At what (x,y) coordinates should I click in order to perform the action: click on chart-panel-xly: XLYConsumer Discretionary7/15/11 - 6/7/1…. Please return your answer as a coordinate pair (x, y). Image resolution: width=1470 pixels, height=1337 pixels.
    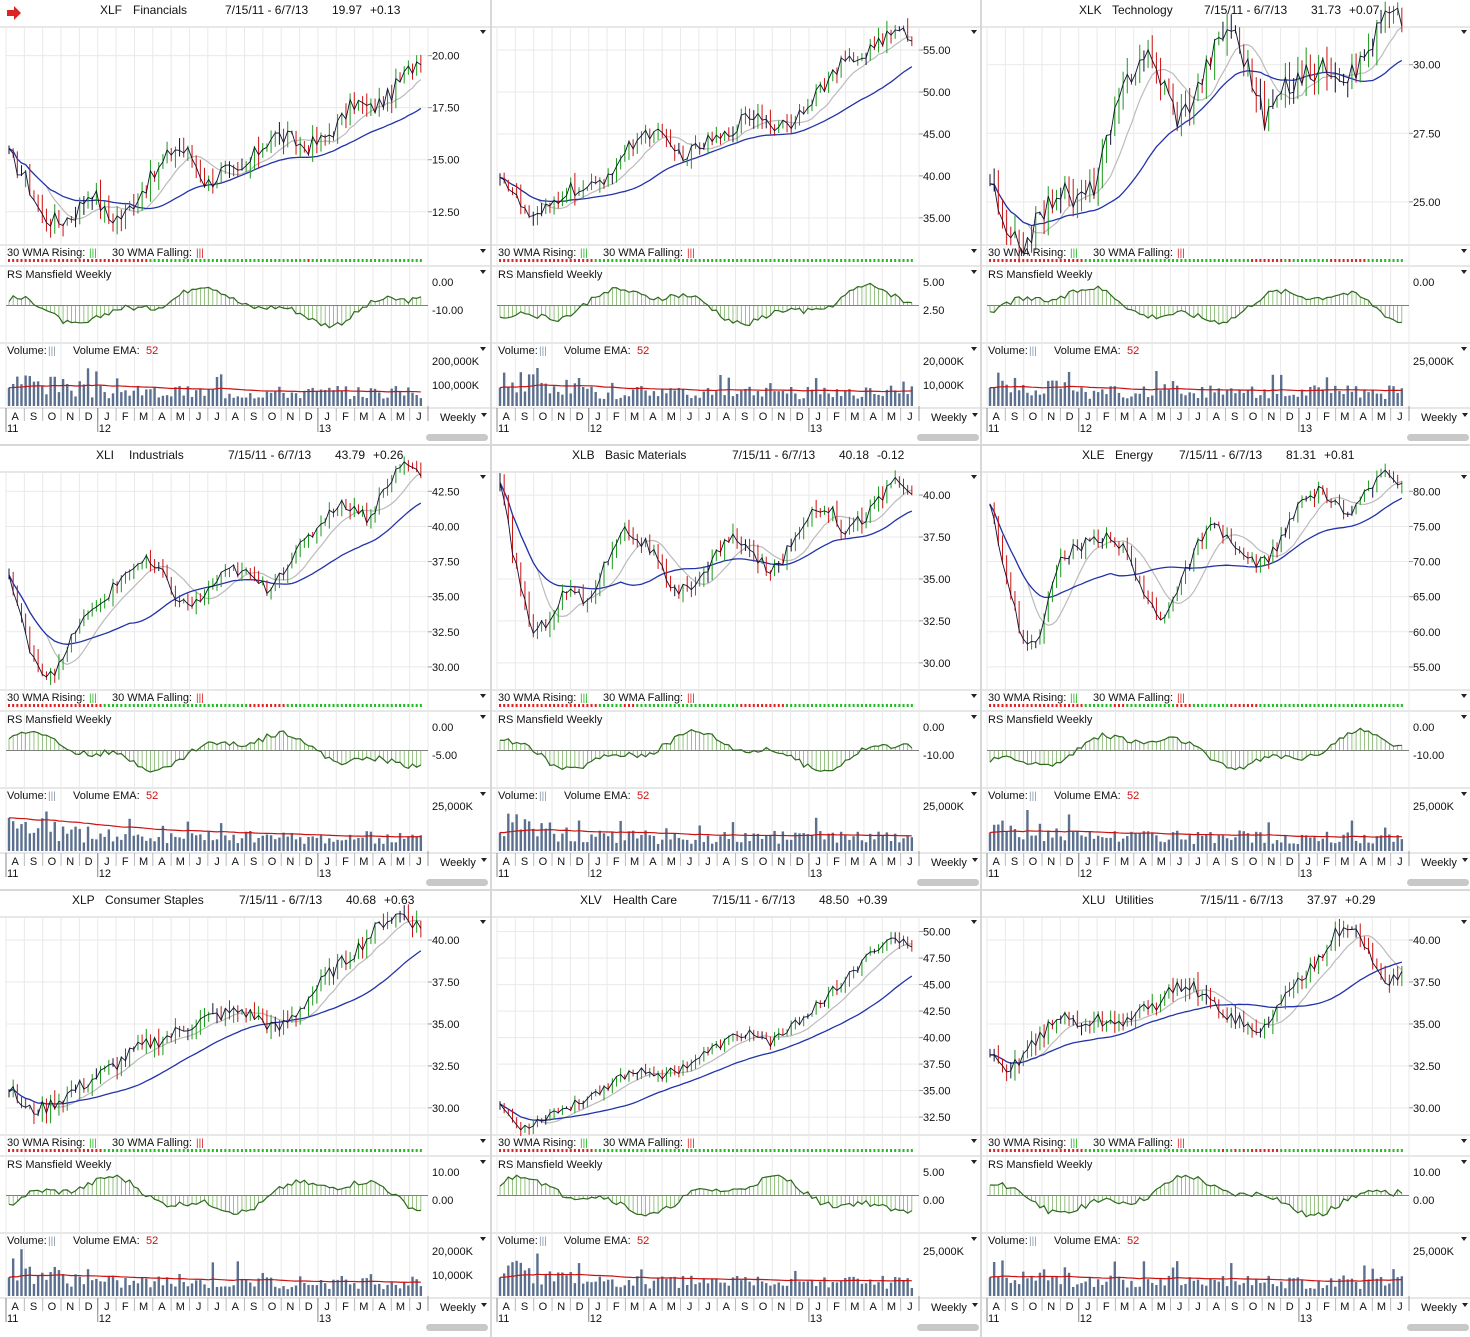
    Looking at the image, I should click on (736, 222).